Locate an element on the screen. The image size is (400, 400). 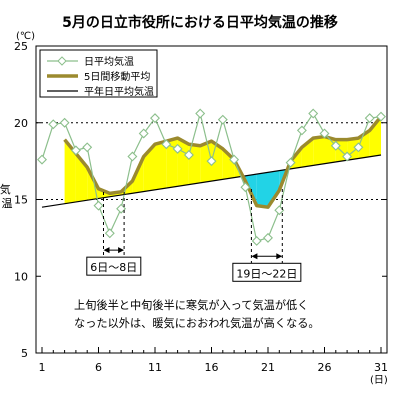
period-label: 19日～22日 is located at coordinates (266, 273).